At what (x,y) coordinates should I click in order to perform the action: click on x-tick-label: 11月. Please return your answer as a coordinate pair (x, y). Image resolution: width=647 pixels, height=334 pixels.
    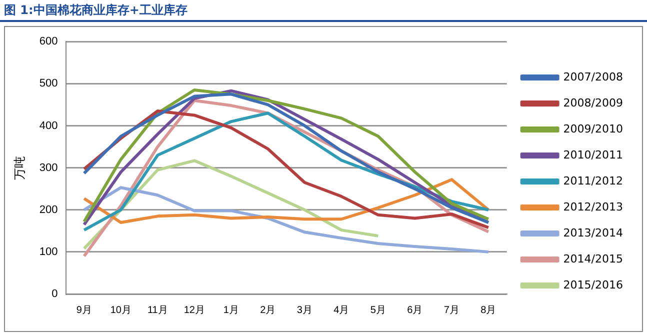
    Looking at the image, I should click on (157, 310).